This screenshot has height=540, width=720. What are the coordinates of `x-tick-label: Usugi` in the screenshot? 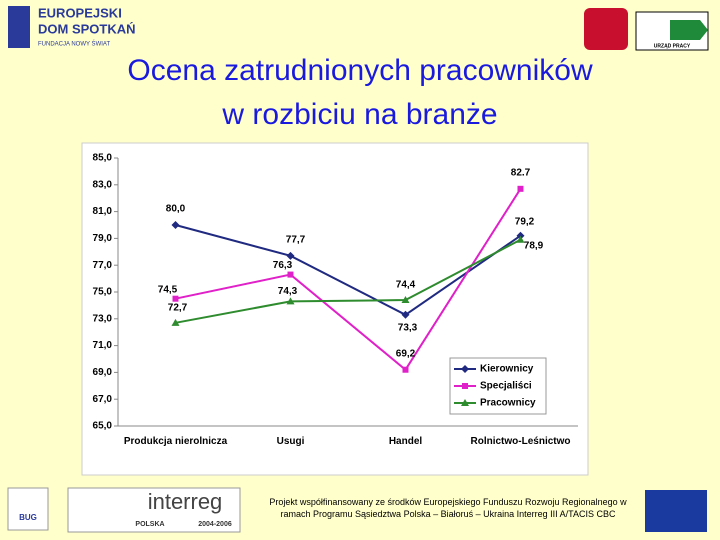 It's located at (290, 441).